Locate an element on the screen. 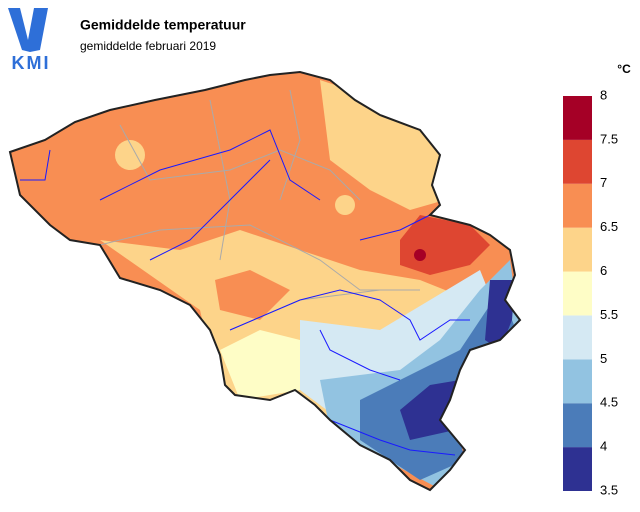 This screenshot has height=512, width=640. legend: 3.5 4 4.5 5 5.5 6 6.5 7 7.5 8 is located at coordinates (590, 292).